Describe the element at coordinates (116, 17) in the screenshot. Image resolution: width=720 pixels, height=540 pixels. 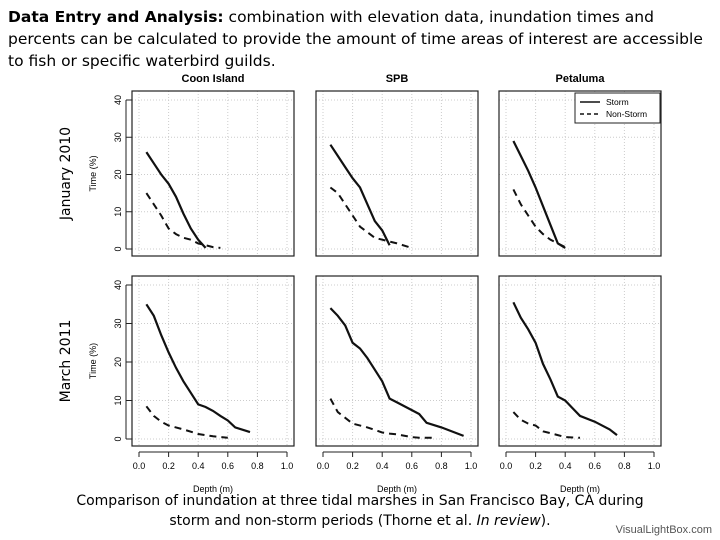
I see `header-bold: Data Entry and Analysis:` at that location.